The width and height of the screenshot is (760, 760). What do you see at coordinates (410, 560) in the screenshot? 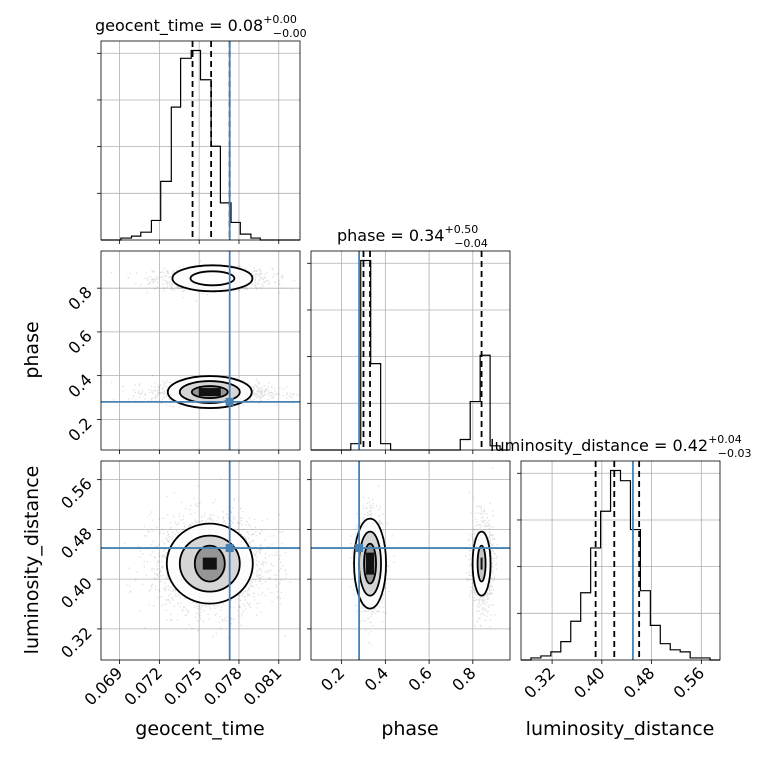
I see `scatter-luminosity-distance-vs-phase-frame` at bounding box center [410, 560].